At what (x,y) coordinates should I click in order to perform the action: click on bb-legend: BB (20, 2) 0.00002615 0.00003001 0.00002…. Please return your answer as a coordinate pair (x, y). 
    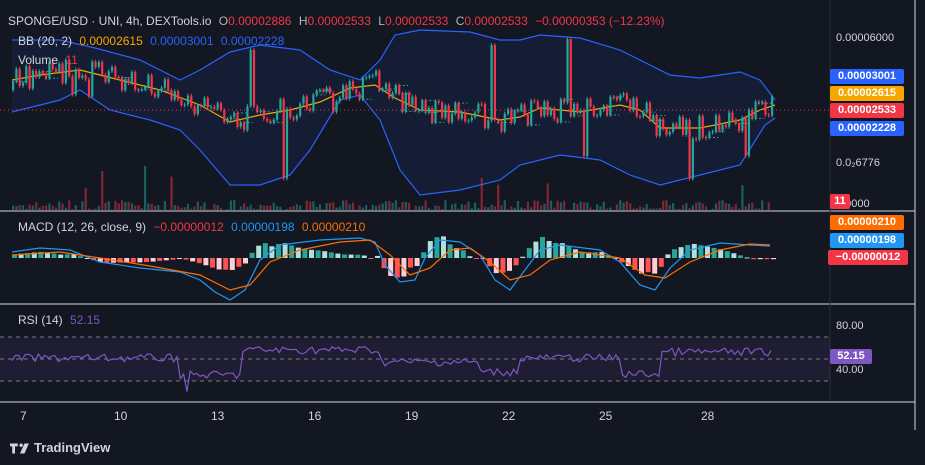
    Looking at the image, I should click on (153, 41).